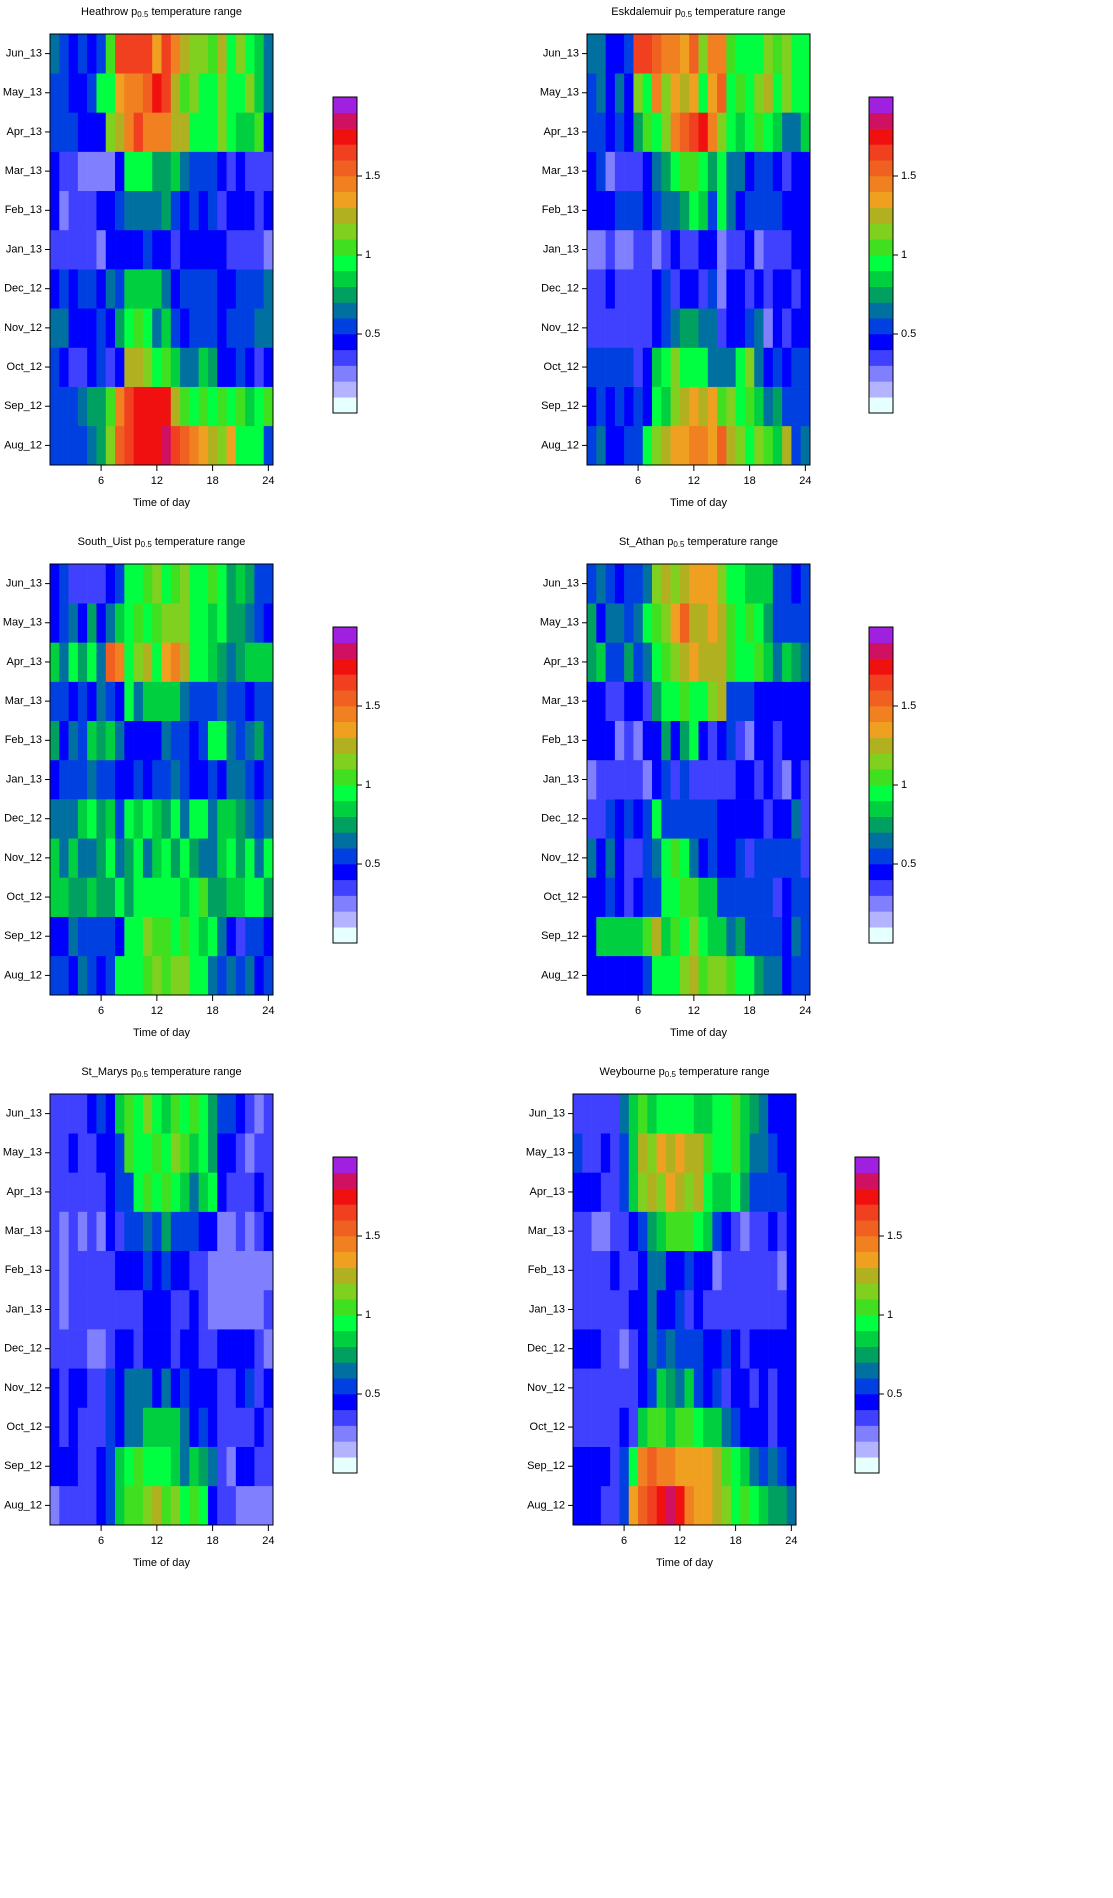 The image size is (1113, 1898). What do you see at coordinates (109, 12) in the screenshot?
I see `title-text: Heathrow p` at bounding box center [109, 12].